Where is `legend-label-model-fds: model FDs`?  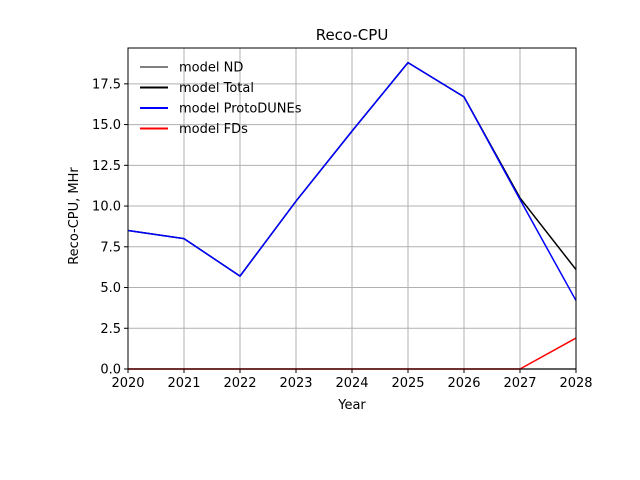 legend-label-model-fds: model FDs is located at coordinates (213, 129).